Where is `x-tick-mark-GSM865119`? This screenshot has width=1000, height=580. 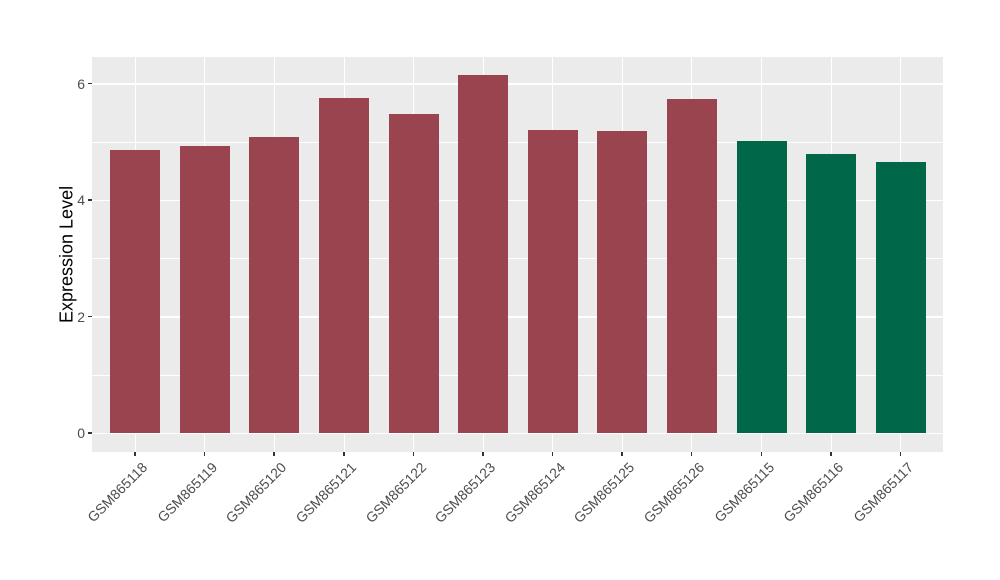 x-tick-mark-GSM865119 is located at coordinates (204, 454).